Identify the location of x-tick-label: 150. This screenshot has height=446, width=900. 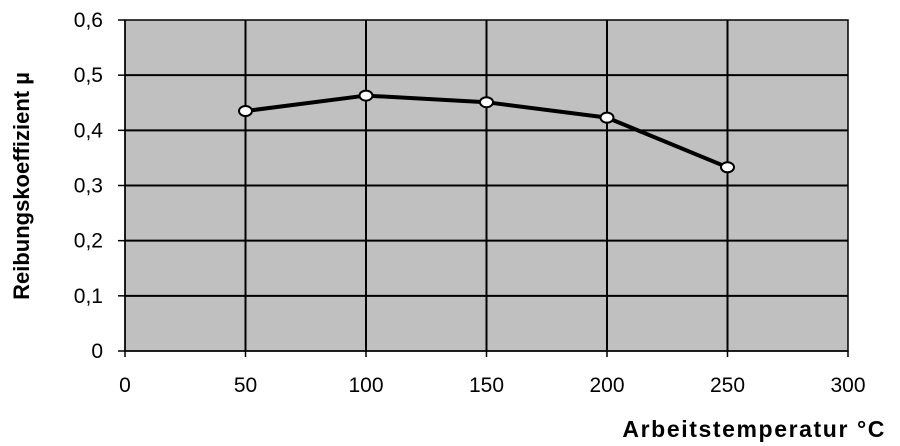
(486, 385).